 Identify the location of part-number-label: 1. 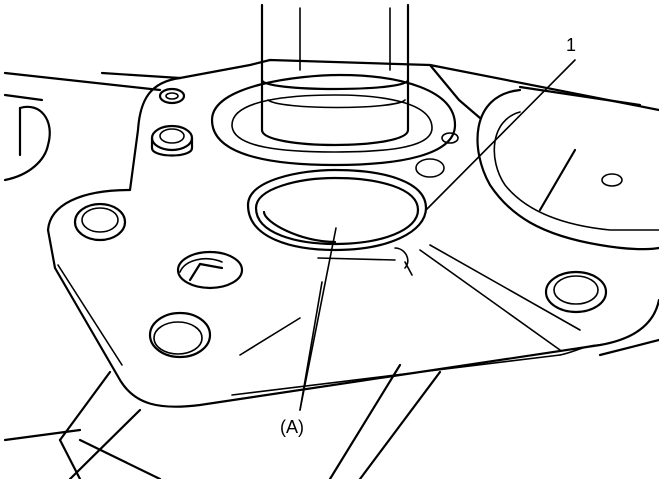
(571, 45).